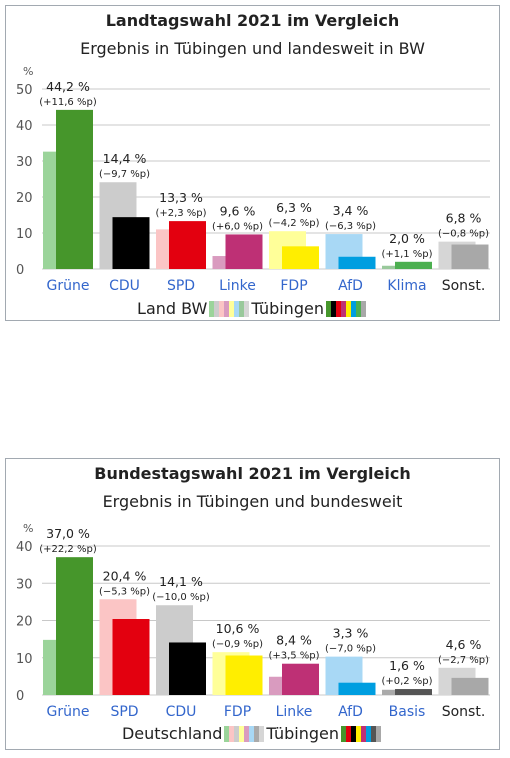  What do you see at coordinates (124, 591) in the screenshot?
I see `change-label: (−5,3 %p)` at bounding box center [124, 591].